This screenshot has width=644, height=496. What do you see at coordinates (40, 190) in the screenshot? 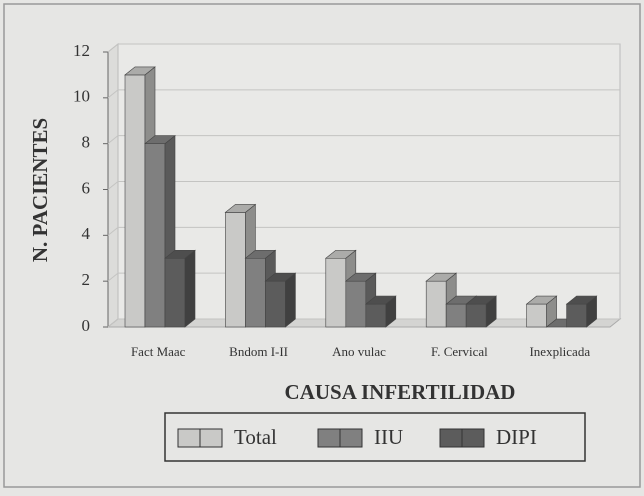
I see `y-axis-label: N. PACIENTES` at bounding box center [40, 190].